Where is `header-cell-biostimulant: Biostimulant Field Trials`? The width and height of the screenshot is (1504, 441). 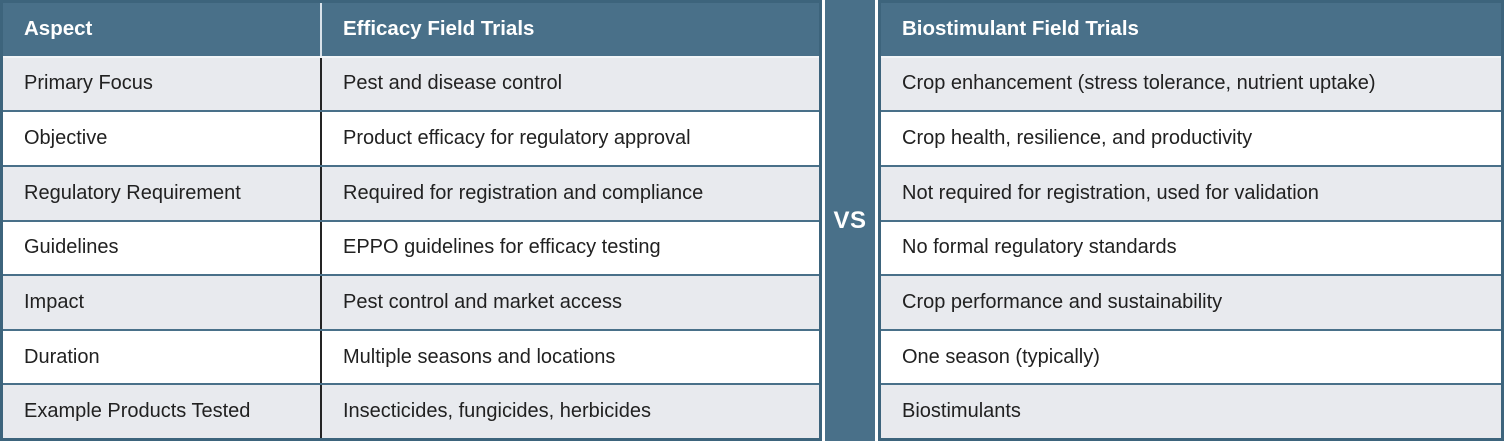
header-cell-biostimulant: Biostimulant Field Trials is located at coordinates (1020, 29).